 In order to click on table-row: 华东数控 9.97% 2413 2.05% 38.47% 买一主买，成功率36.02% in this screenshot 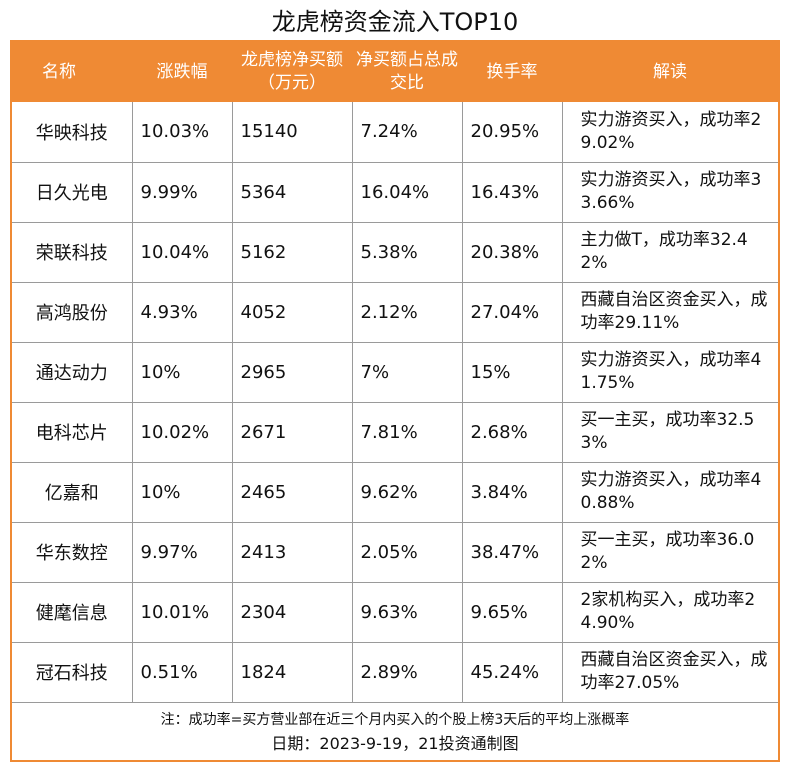, I will do `click(395, 552)`.